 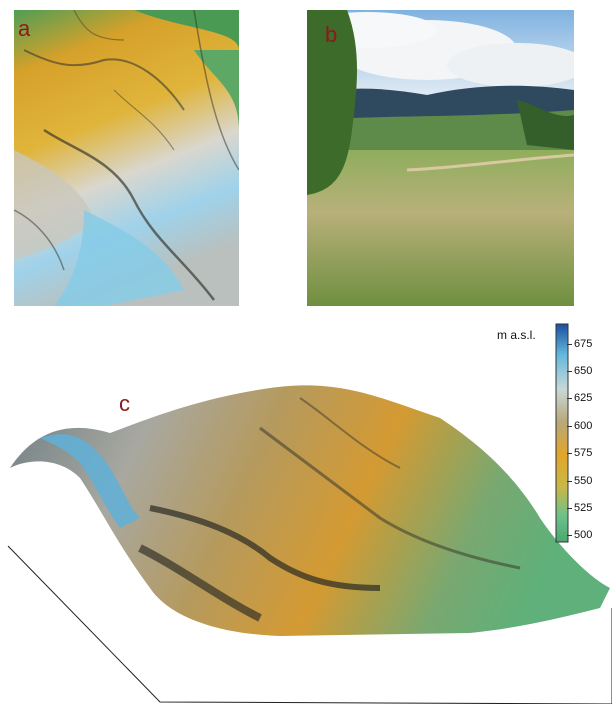 What do you see at coordinates (583, 398) in the screenshot?
I see `colorbar-tick-label: 625` at bounding box center [583, 398].